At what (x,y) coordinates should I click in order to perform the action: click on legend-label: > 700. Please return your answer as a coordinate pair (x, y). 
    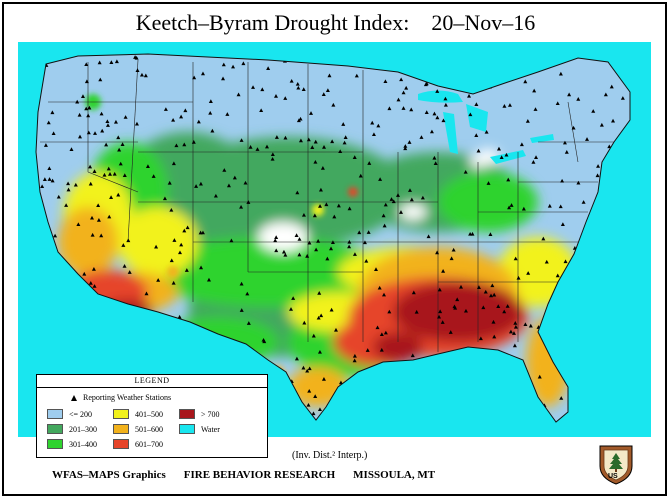
    Looking at the image, I should click on (210, 414).